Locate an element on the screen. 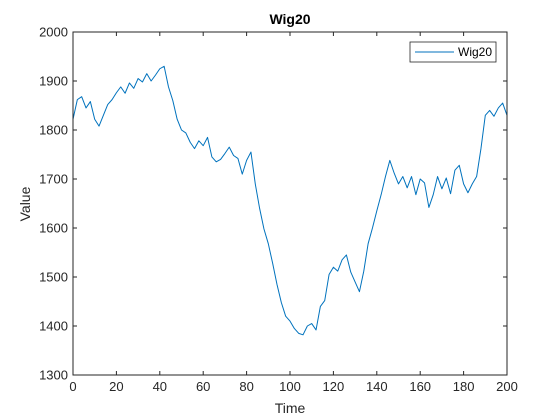 Image resolution: width=560 pixels, height=420 pixels. chart-title: Wig20 is located at coordinates (289, 19).